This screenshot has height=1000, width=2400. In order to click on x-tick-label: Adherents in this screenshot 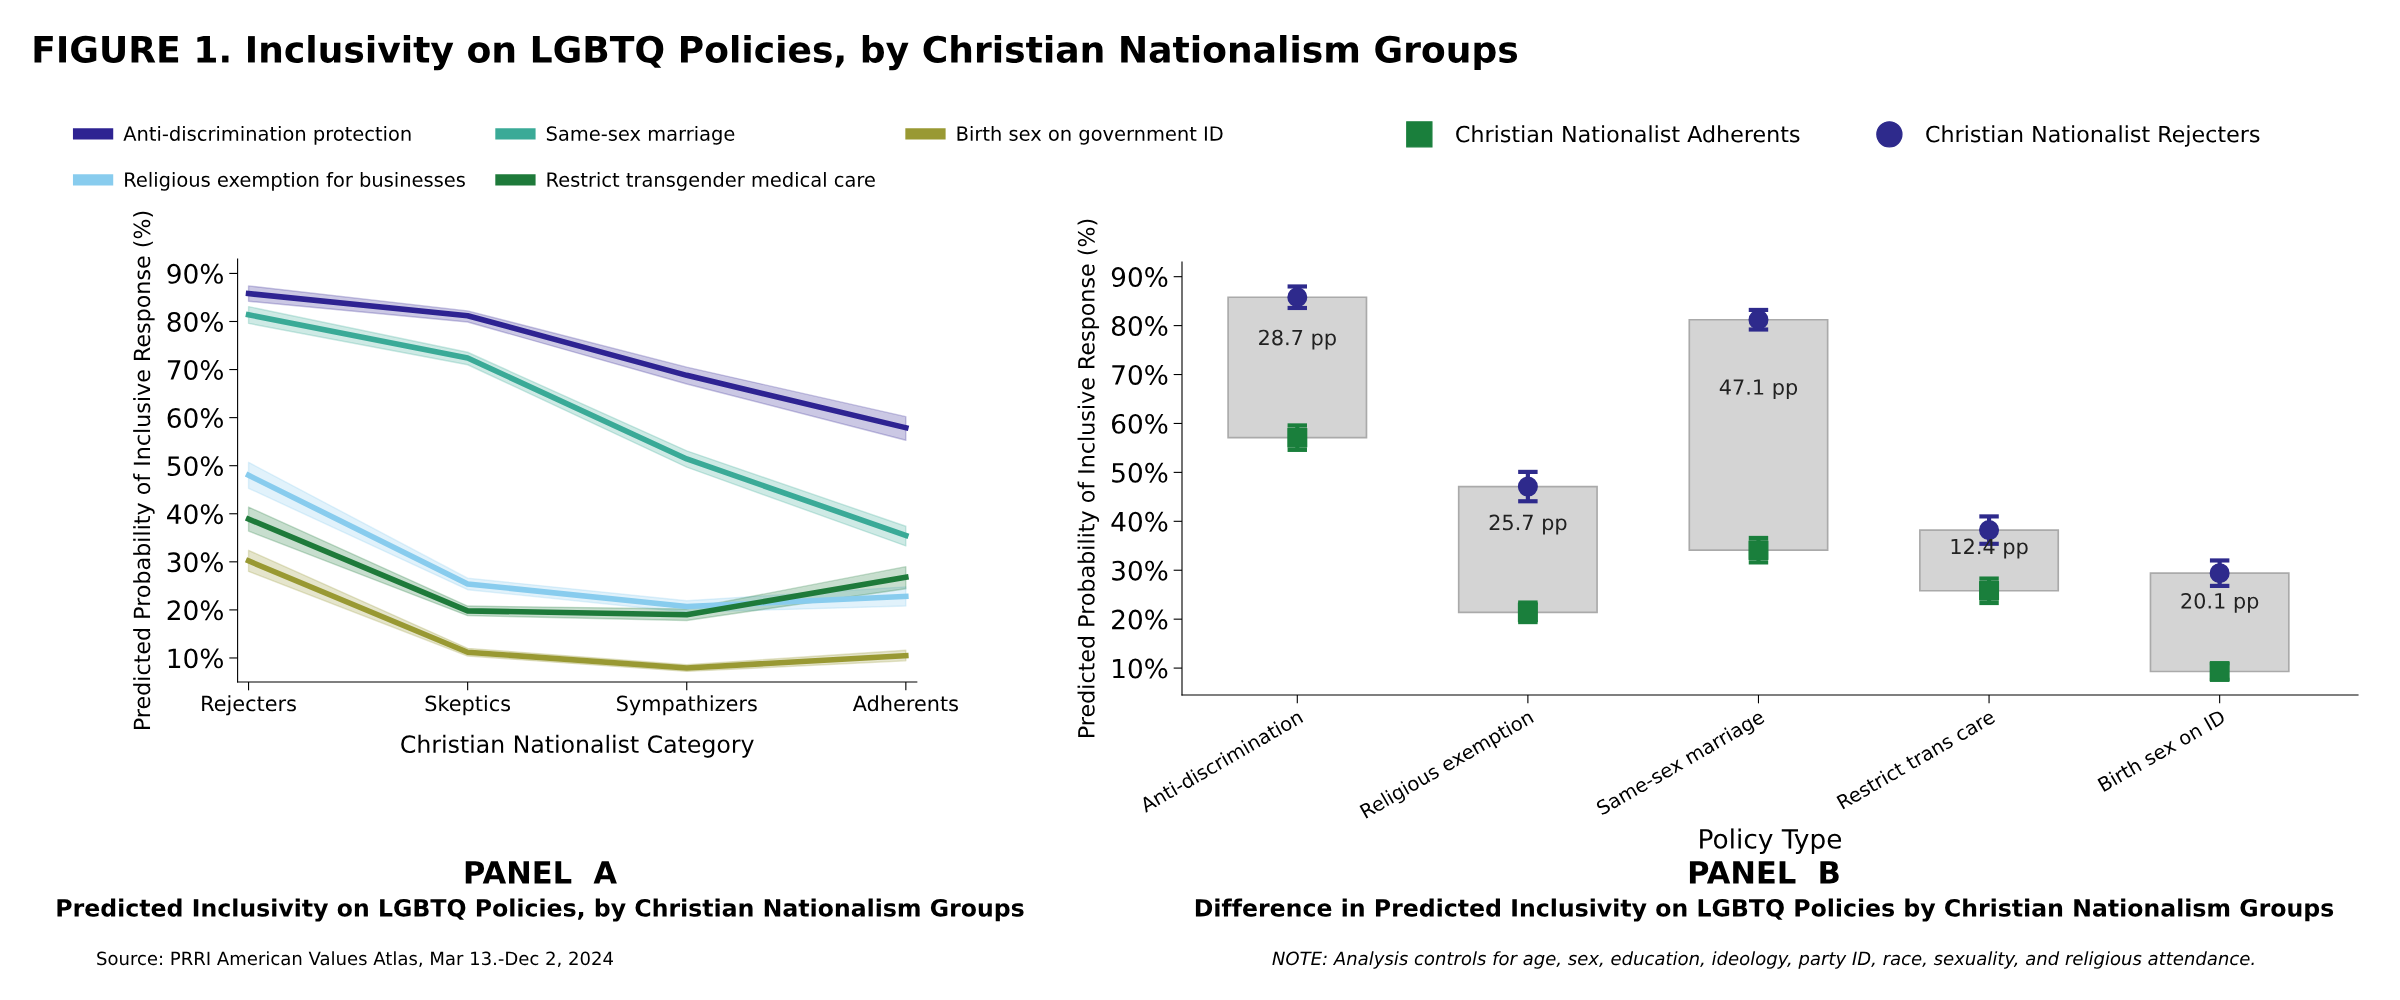, I will do `click(905, 703)`.